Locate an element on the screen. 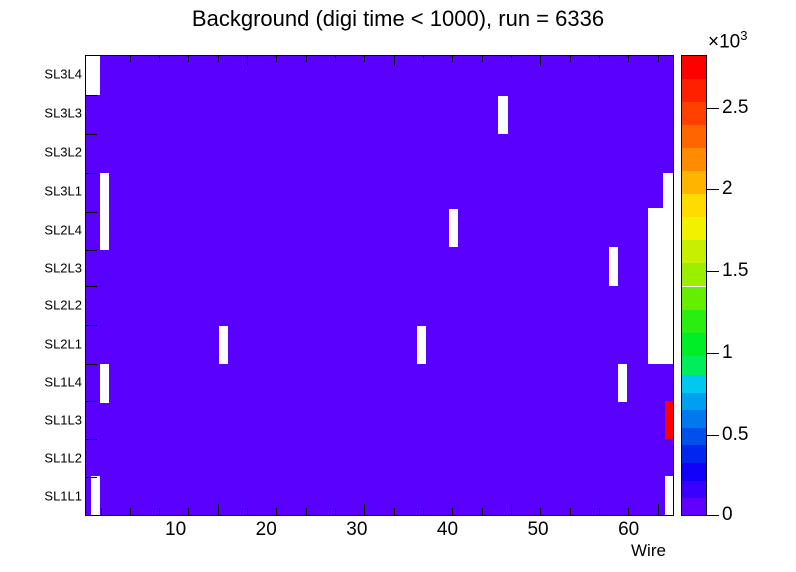 Image resolution: width=796 pixels, height=572 pixels. y-axis-label: SL1L4 is located at coordinates (63, 382).